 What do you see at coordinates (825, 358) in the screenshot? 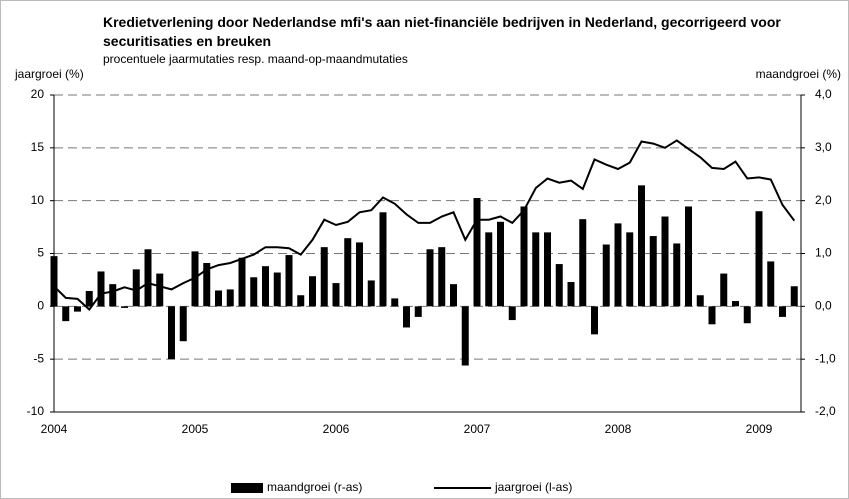
I see `y2-tick-label: -1,0` at bounding box center [825, 358].